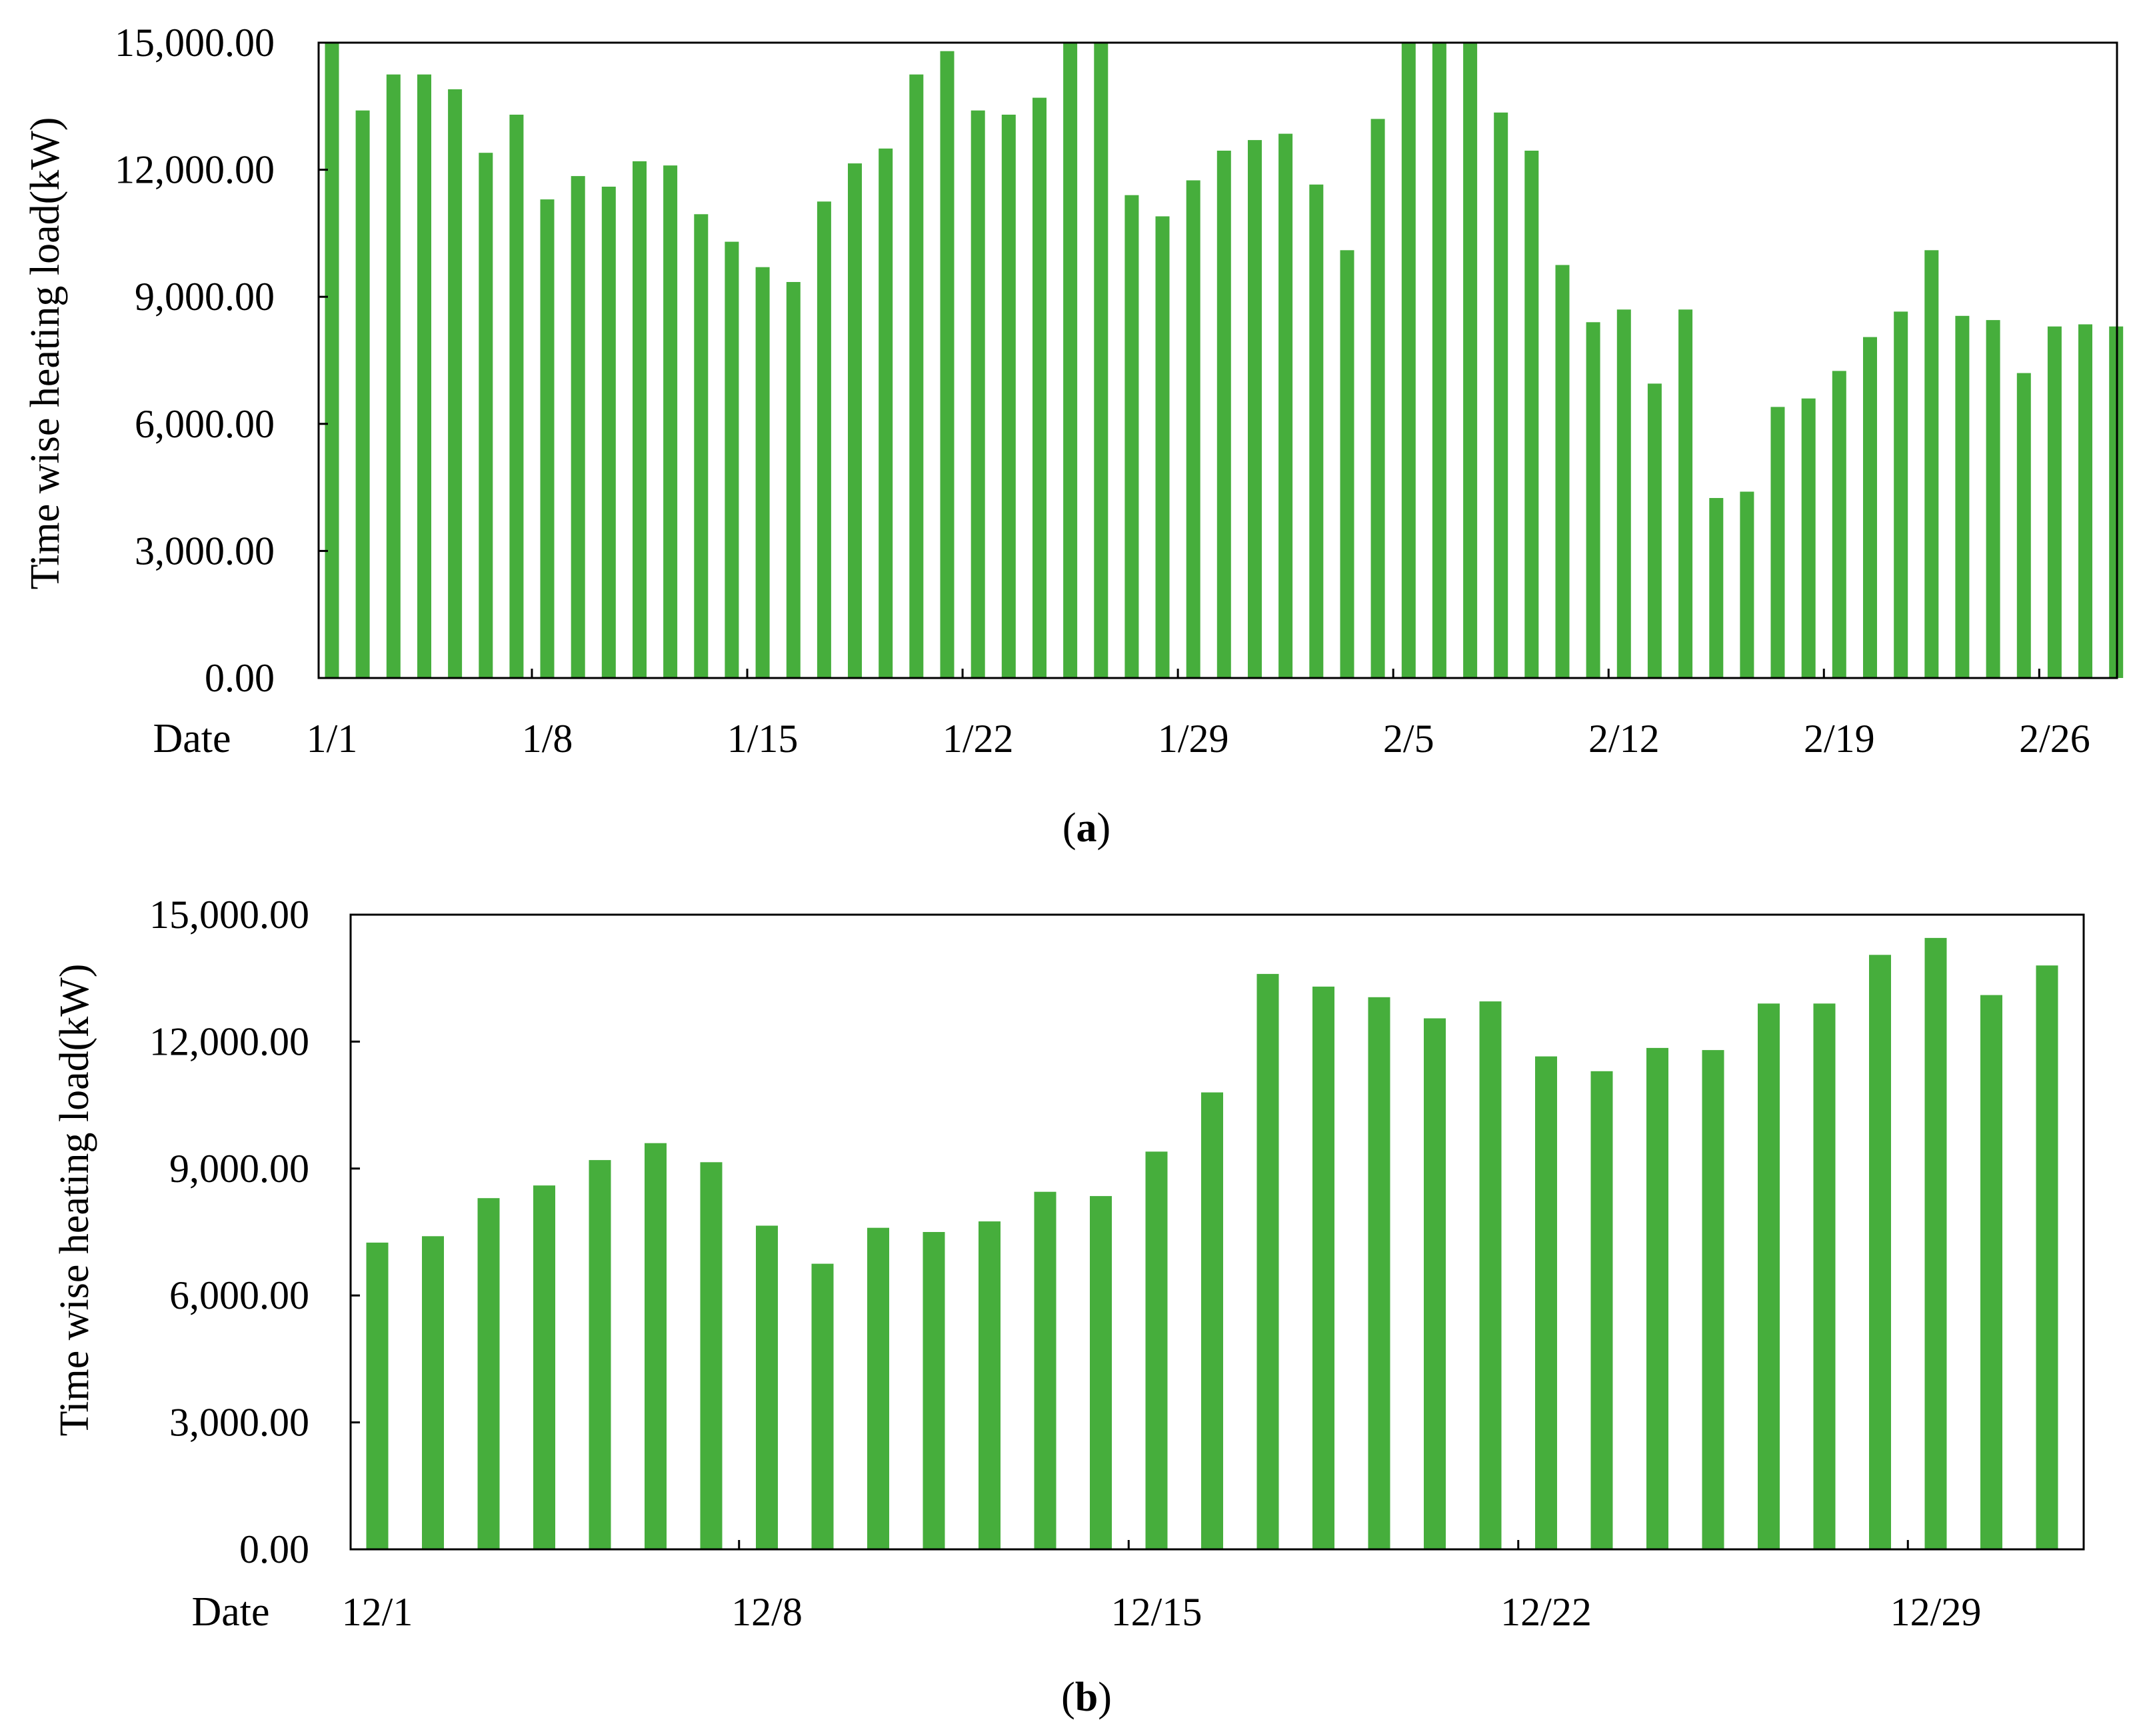 Image resolution: width=2137 pixels, height=1736 pixels. I want to click on chart-a-x-tick-label: 1/15, so click(763, 739).